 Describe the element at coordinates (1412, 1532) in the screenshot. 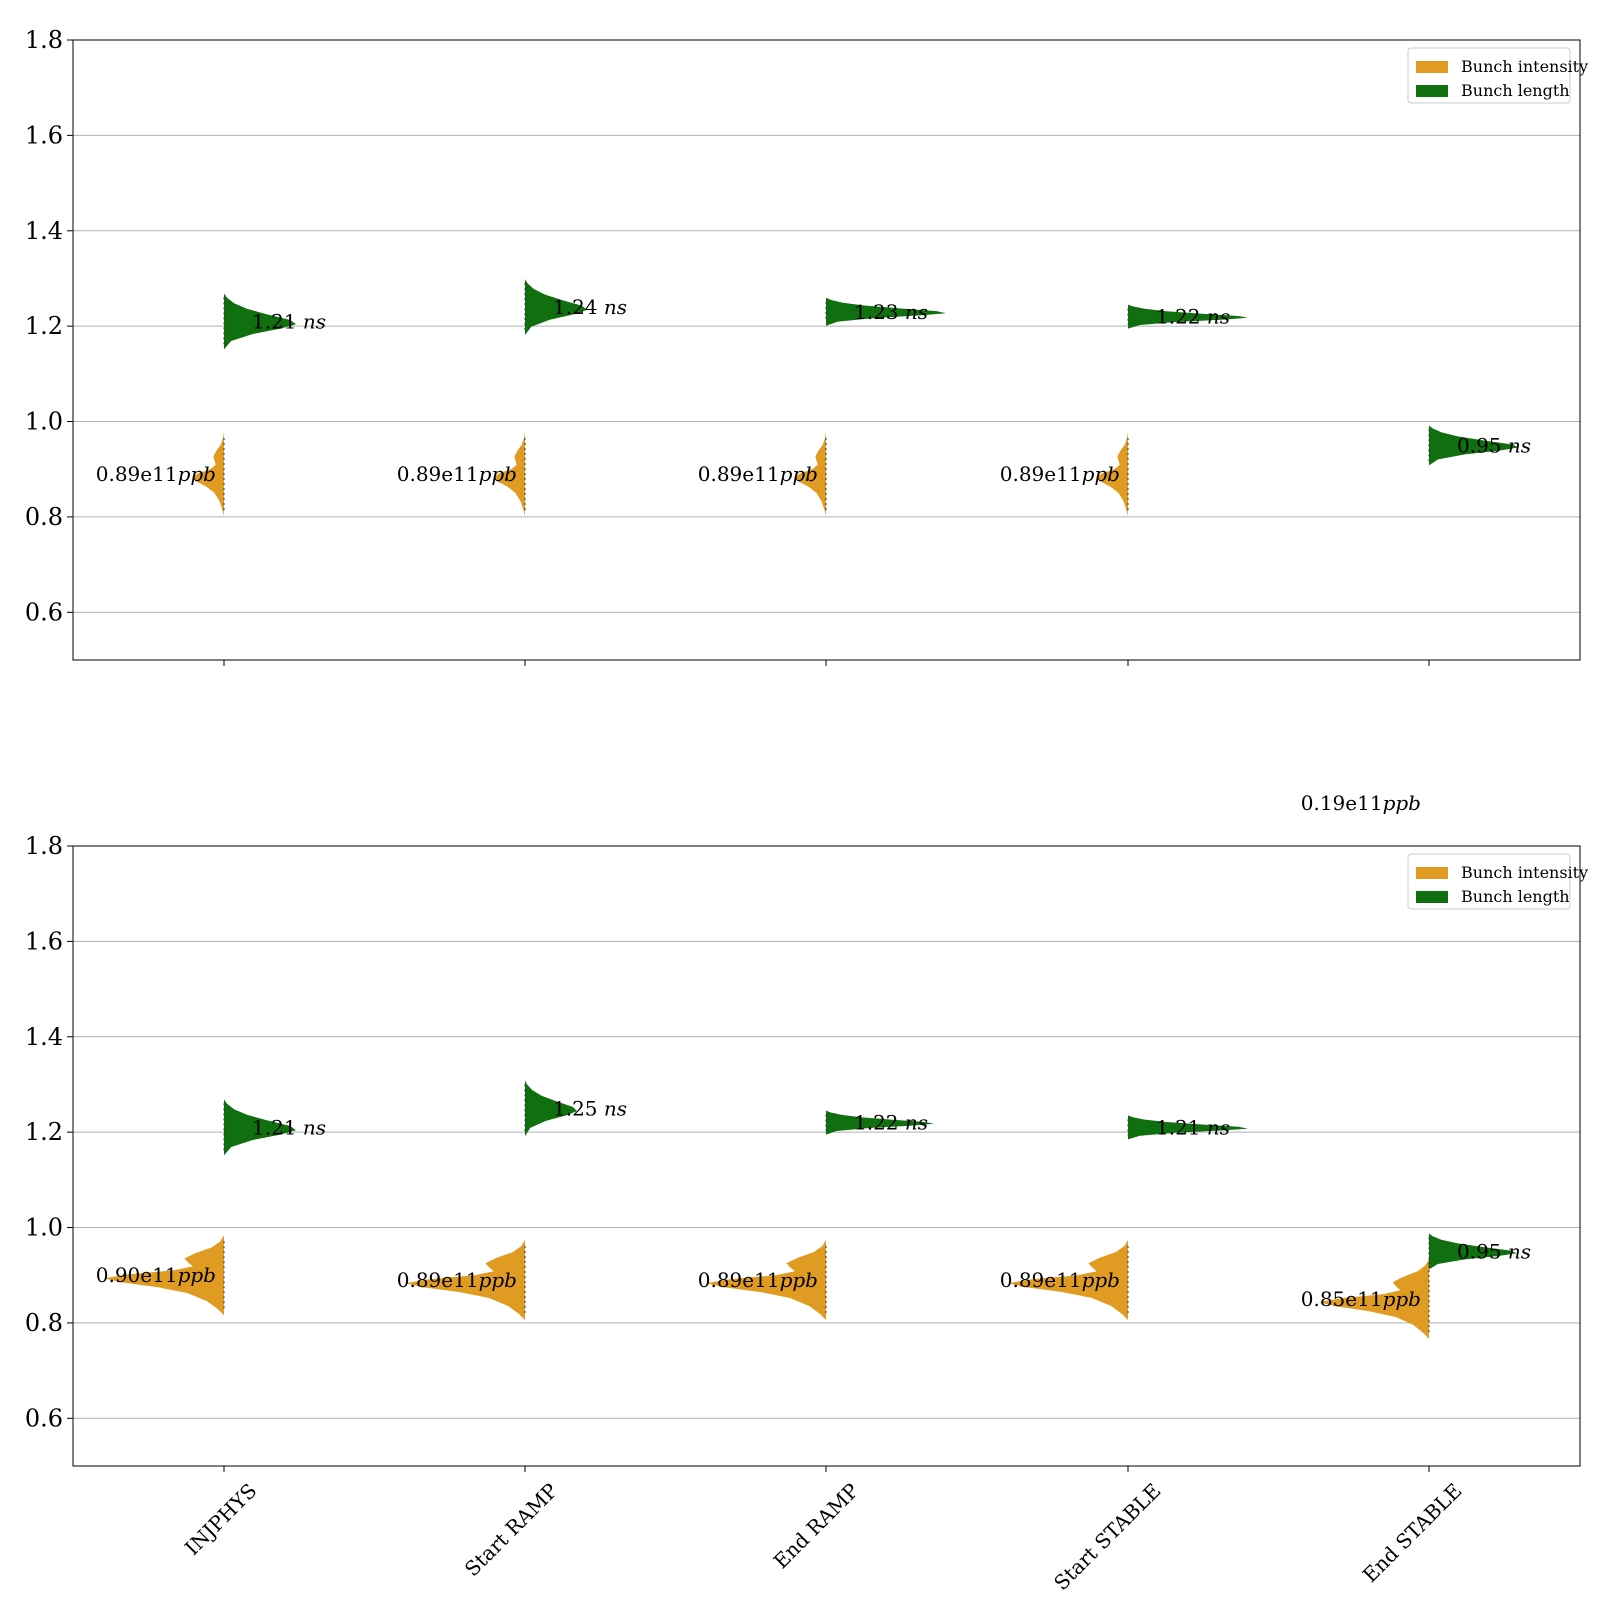

I see `x-category-label: End STABLE` at that location.